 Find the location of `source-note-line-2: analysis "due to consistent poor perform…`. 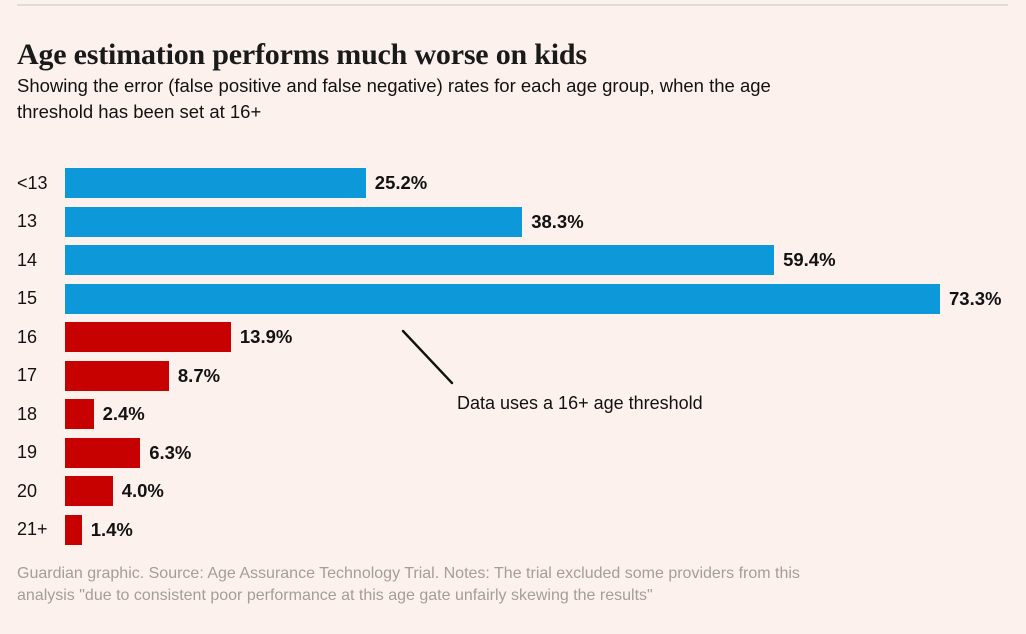

source-note-line-2: analysis "due to consistent poor perform… is located at coordinates (335, 595).